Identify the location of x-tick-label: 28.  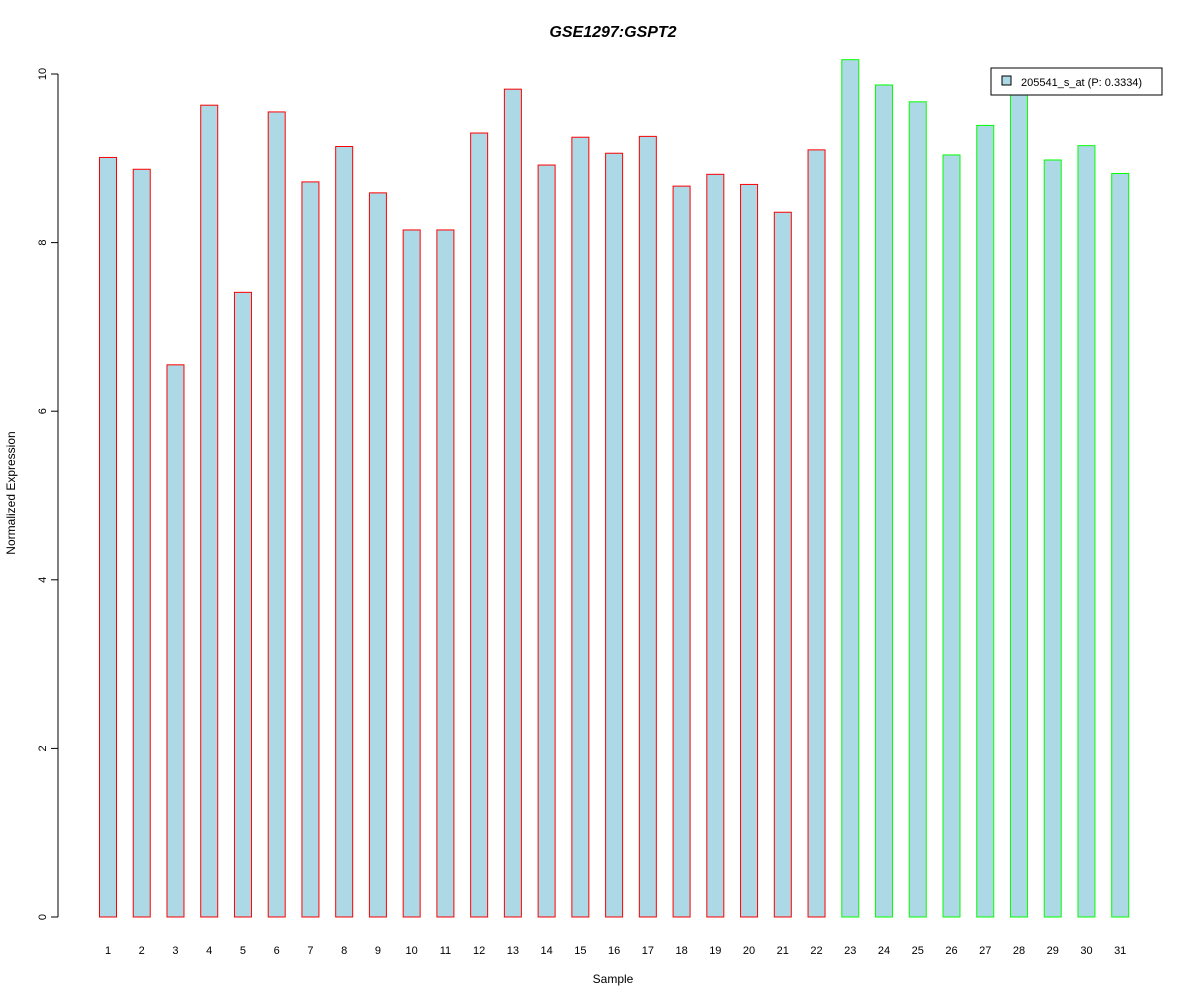
(1019, 951).